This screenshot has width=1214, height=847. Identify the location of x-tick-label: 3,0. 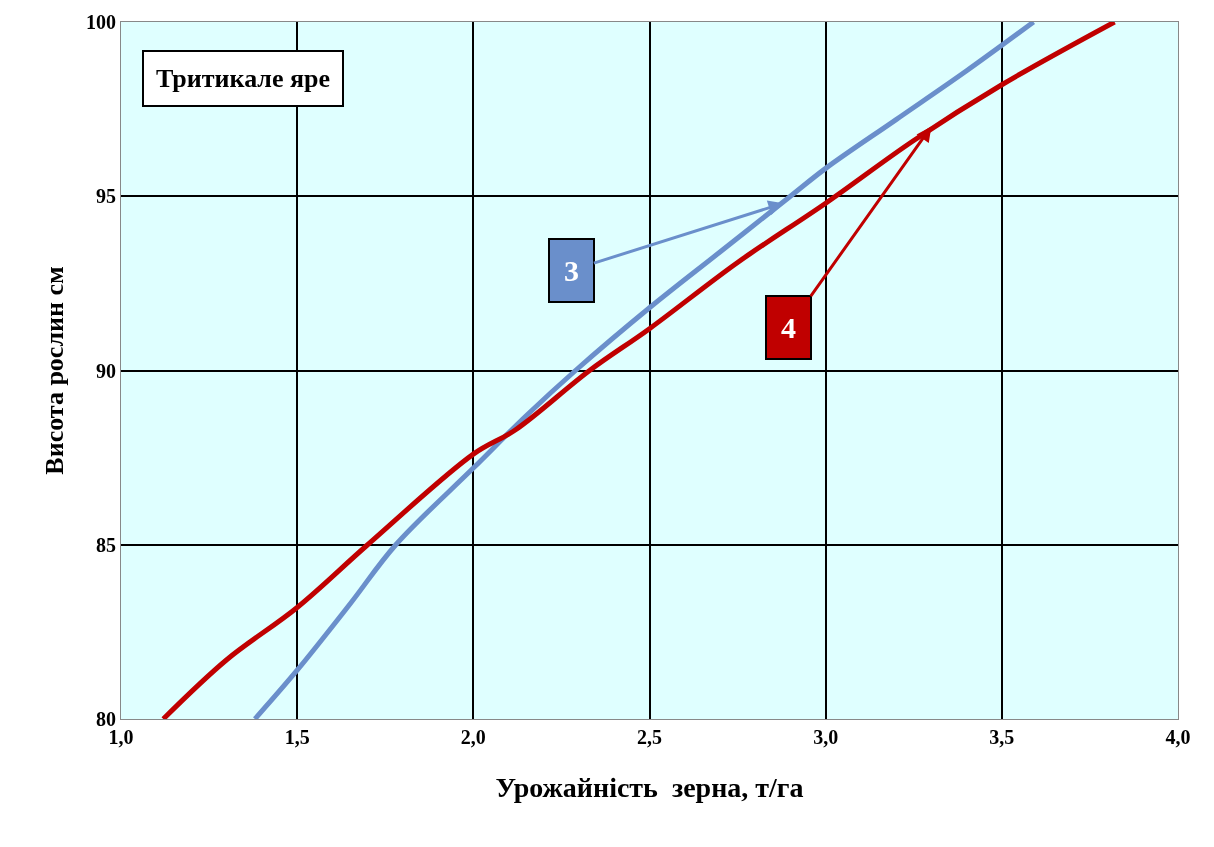
(826, 737).